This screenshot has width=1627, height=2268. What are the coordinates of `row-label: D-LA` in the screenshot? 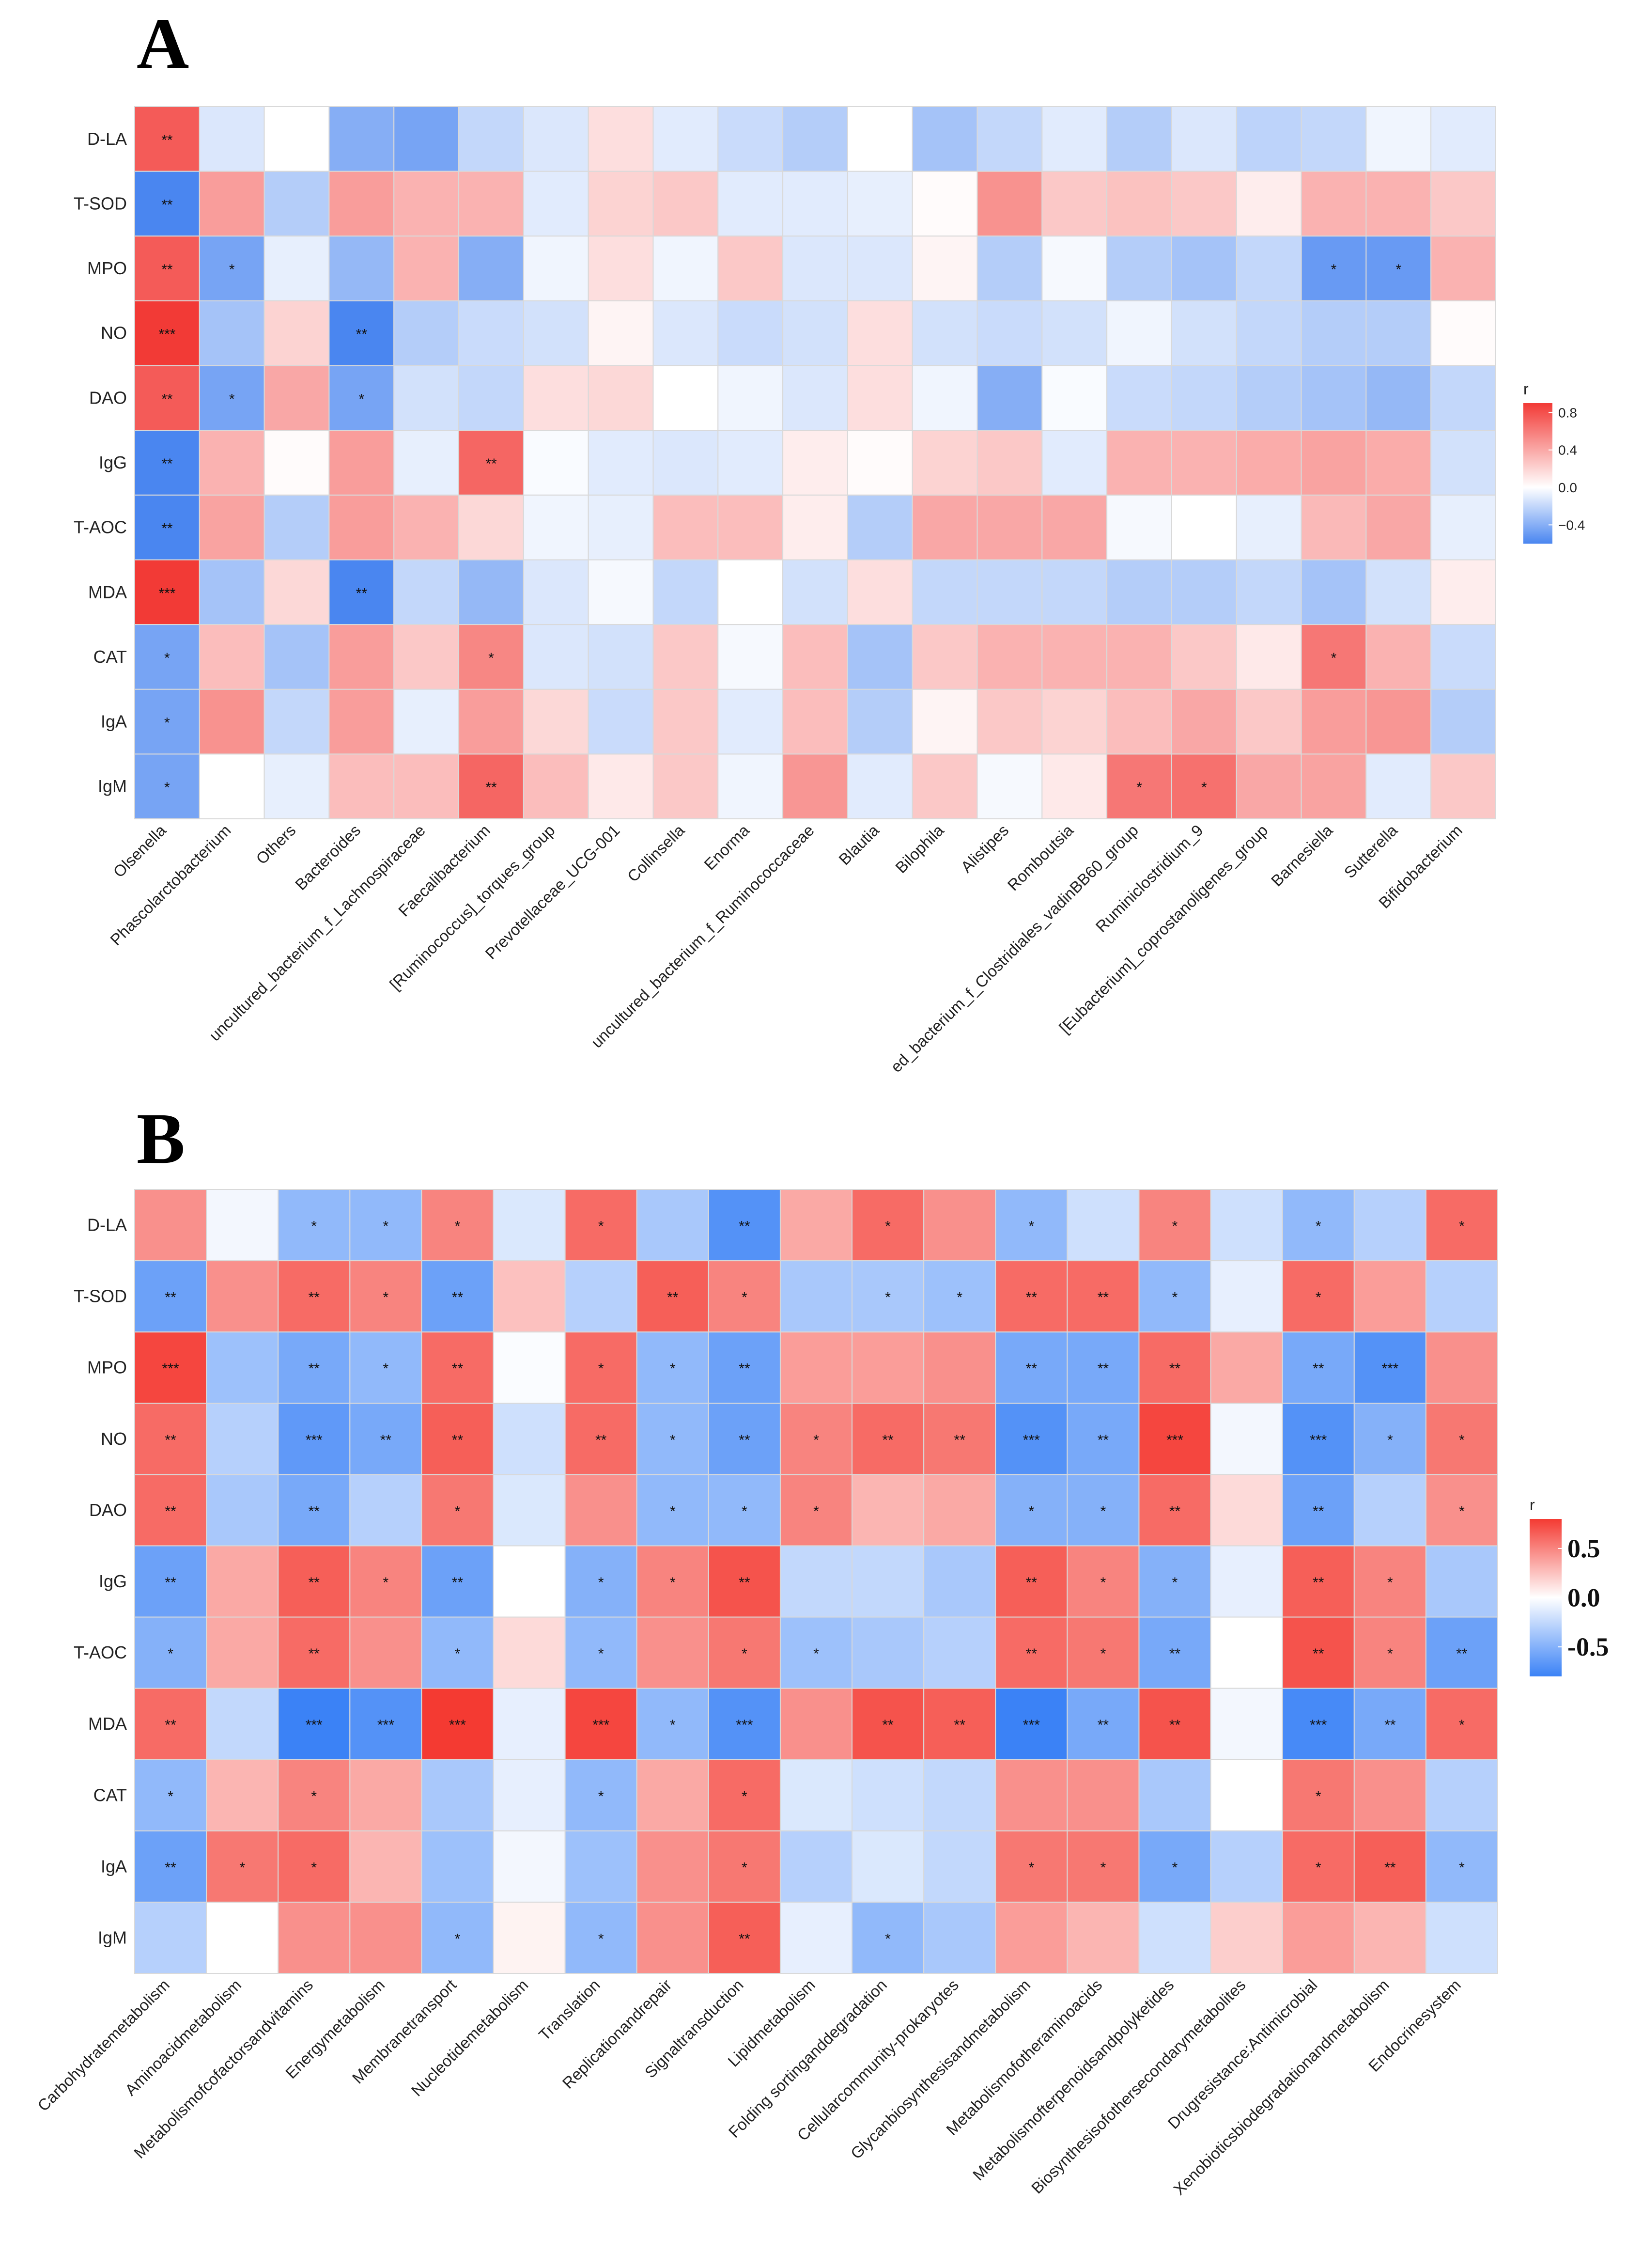 It's located at (107, 139).